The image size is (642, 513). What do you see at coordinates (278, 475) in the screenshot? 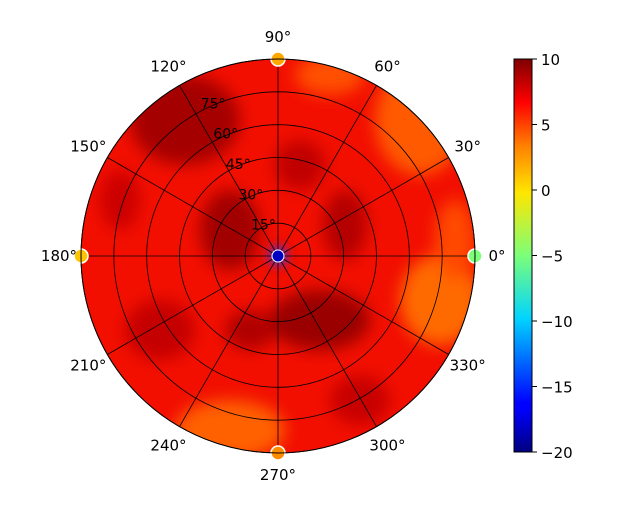
I see `angle-label-270: 270°` at bounding box center [278, 475].